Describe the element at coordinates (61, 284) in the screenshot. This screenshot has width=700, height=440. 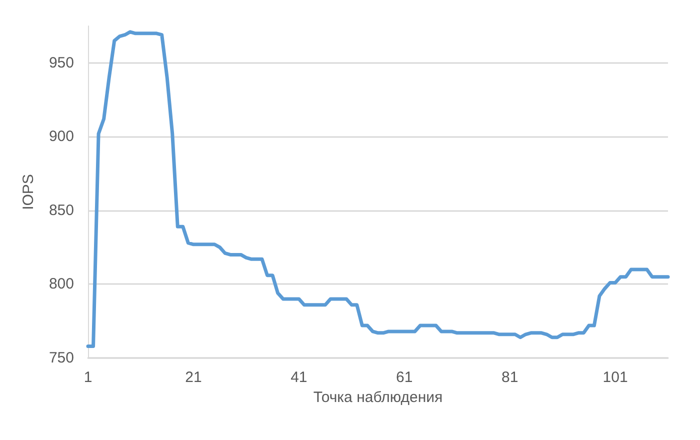
I see `y-tick-label: 800` at that location.